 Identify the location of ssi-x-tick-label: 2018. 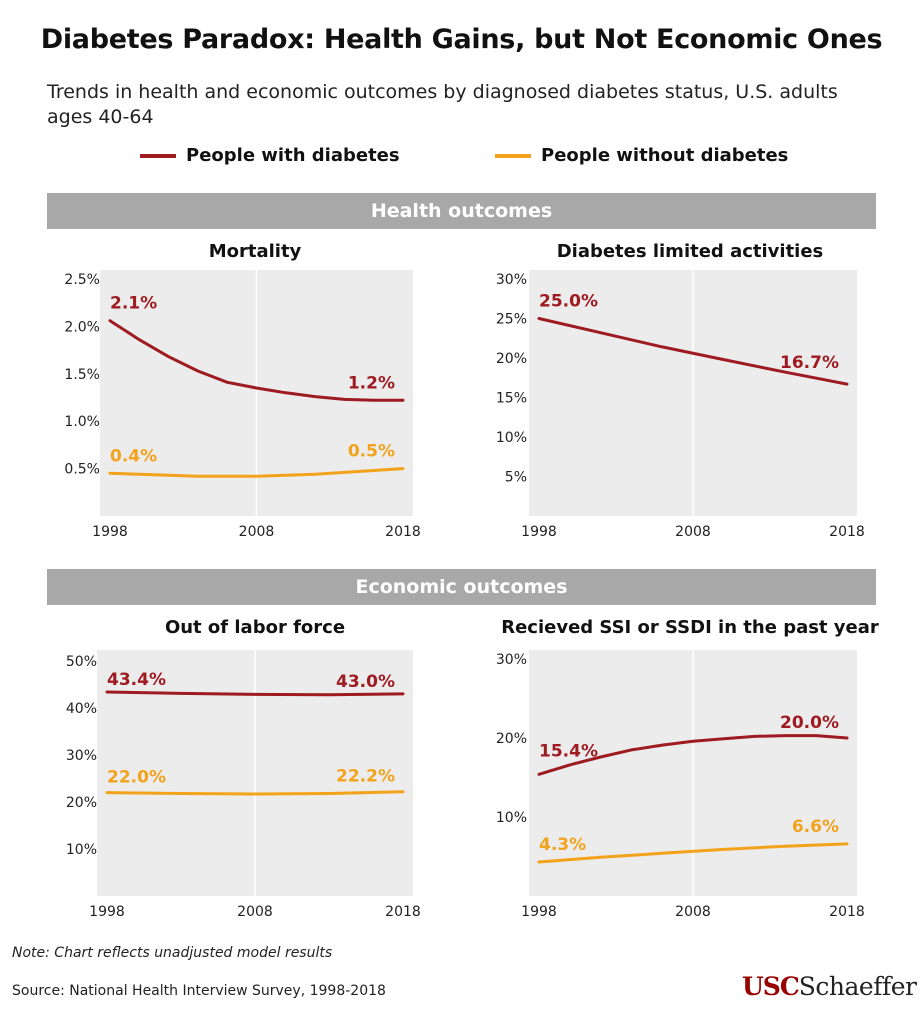
(847, 912).